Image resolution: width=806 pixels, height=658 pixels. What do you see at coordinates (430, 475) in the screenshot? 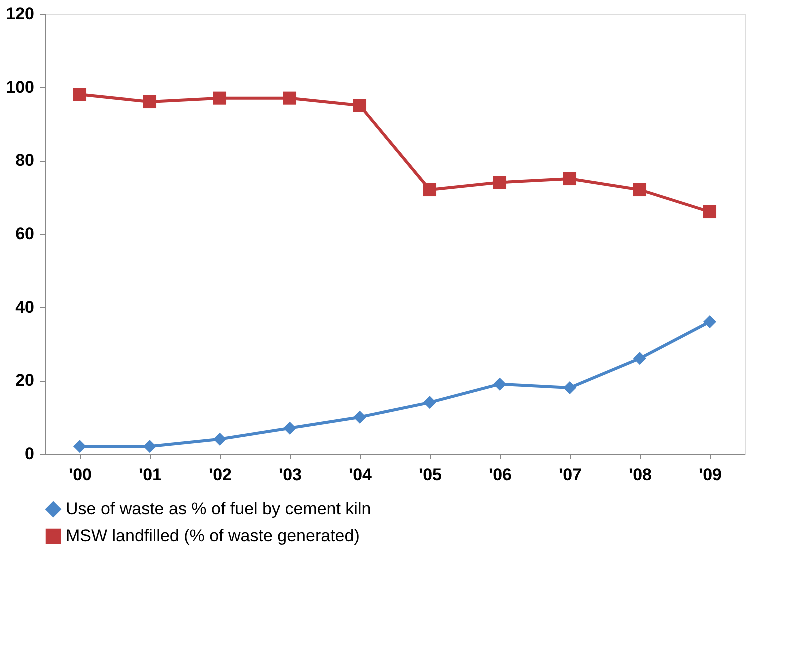
I see `x-tick-label: '05` at bounding box center [430, 475].